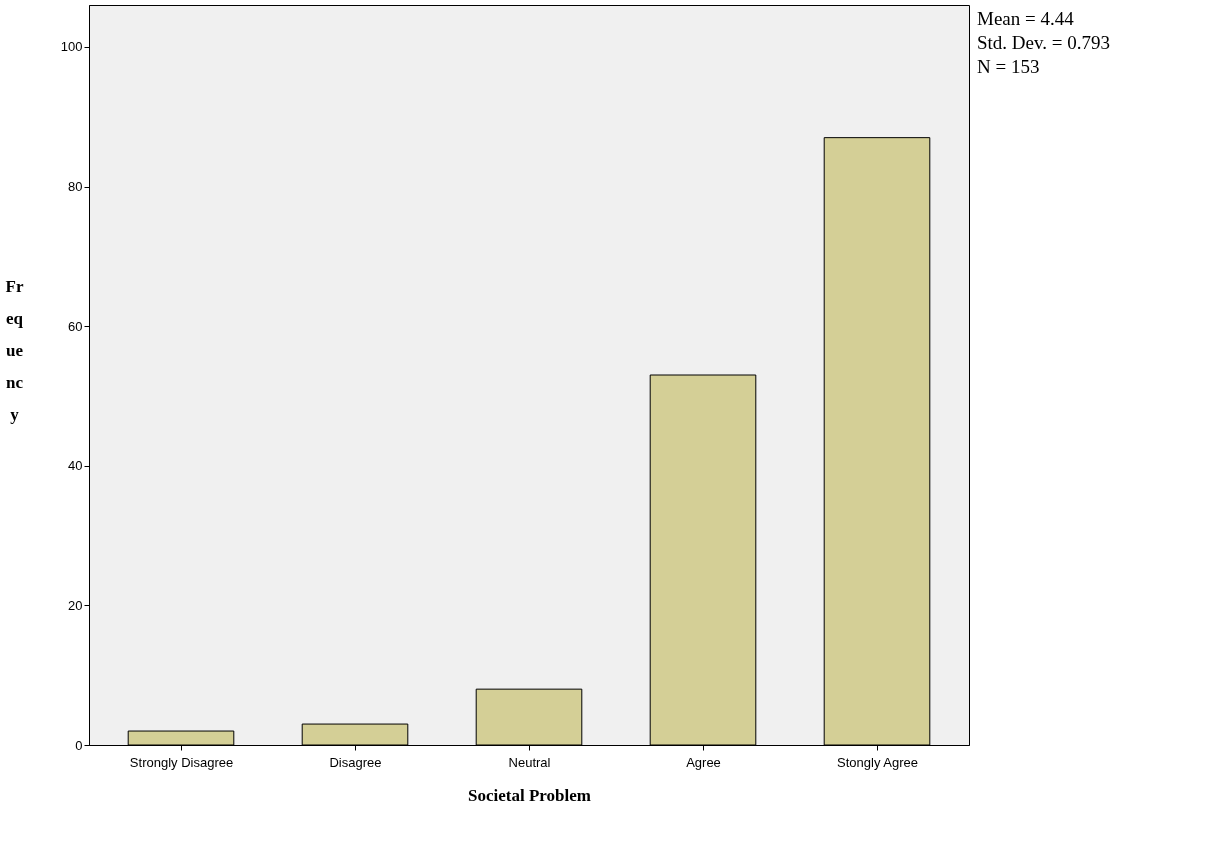 The height and width of the screenshot is (859, 1226). Describe the element at coordinates (75, 466) in the screenshot. I see `y-tick-label: 40` at that location.